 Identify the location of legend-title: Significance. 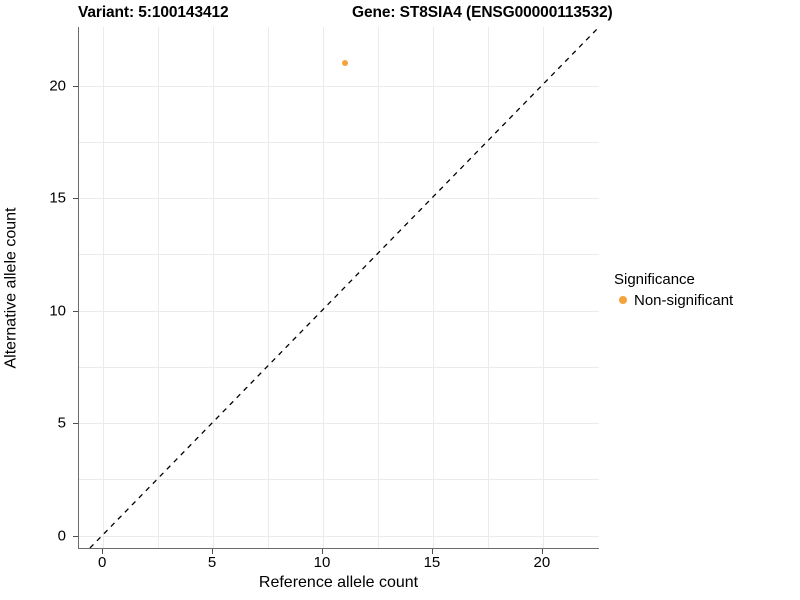
(654, 279).